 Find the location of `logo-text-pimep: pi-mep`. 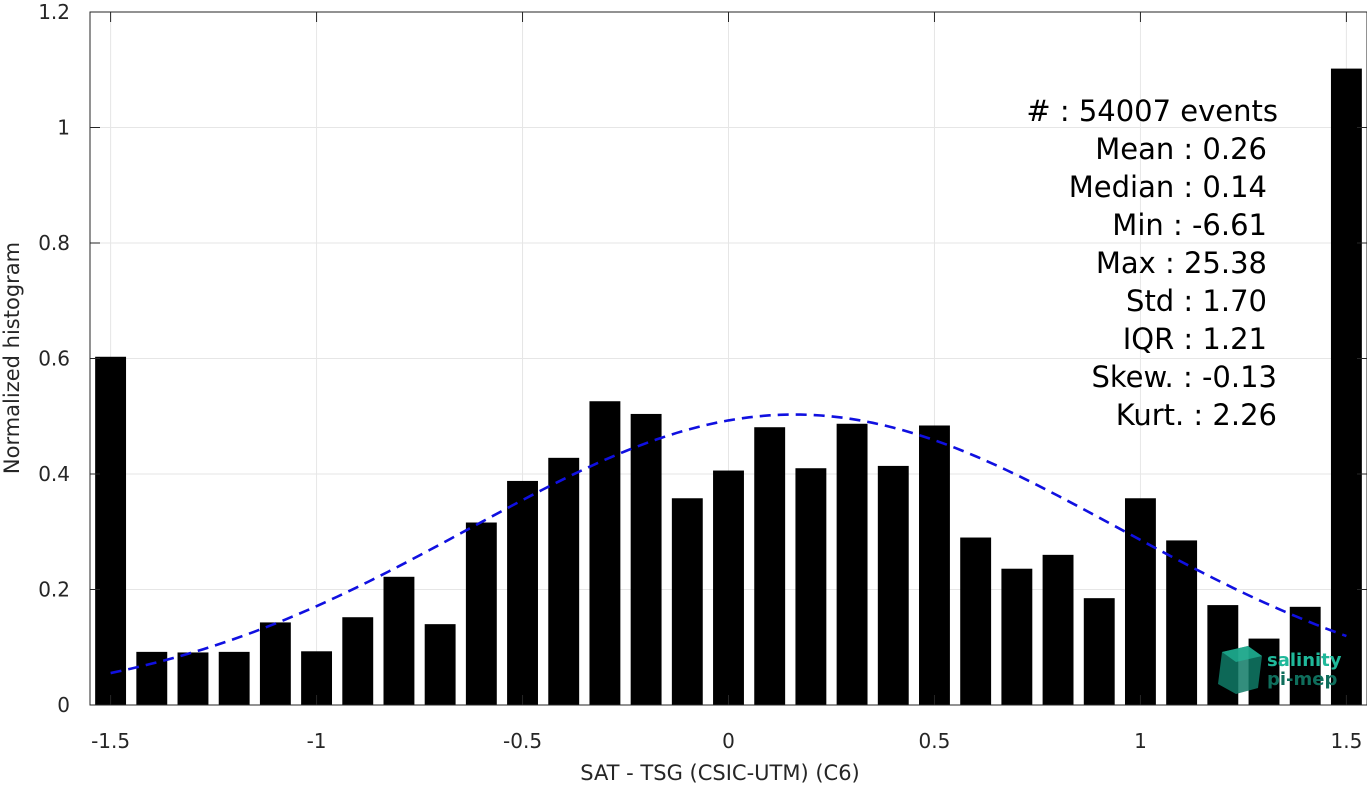

logo-text-pimep: pi-mep is located at coordinates (1302, 679).